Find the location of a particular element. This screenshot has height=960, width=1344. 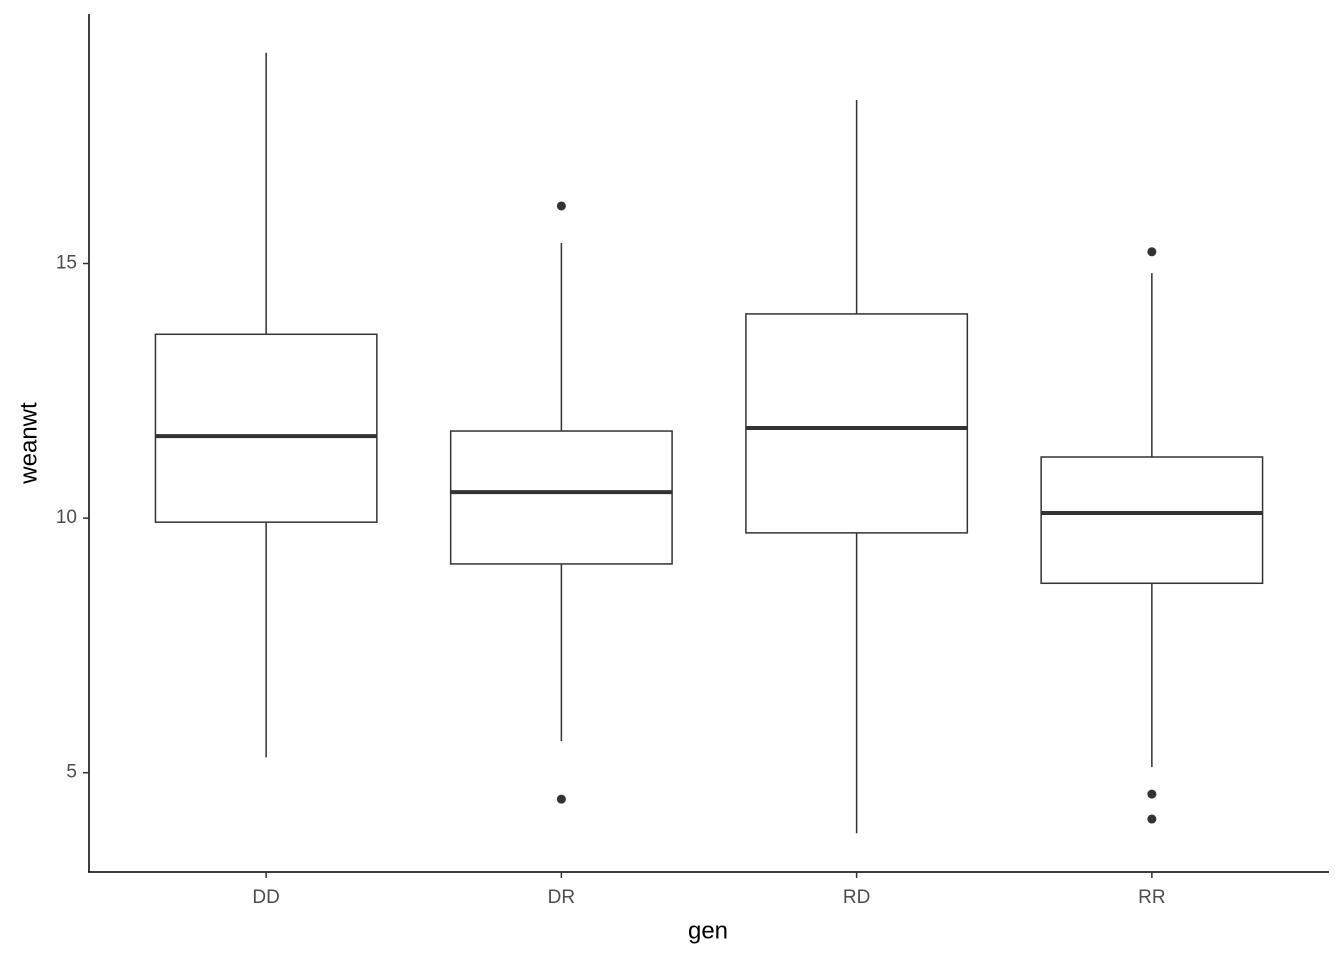

y-tick-label: 5 is located at coordinates (71, 772).